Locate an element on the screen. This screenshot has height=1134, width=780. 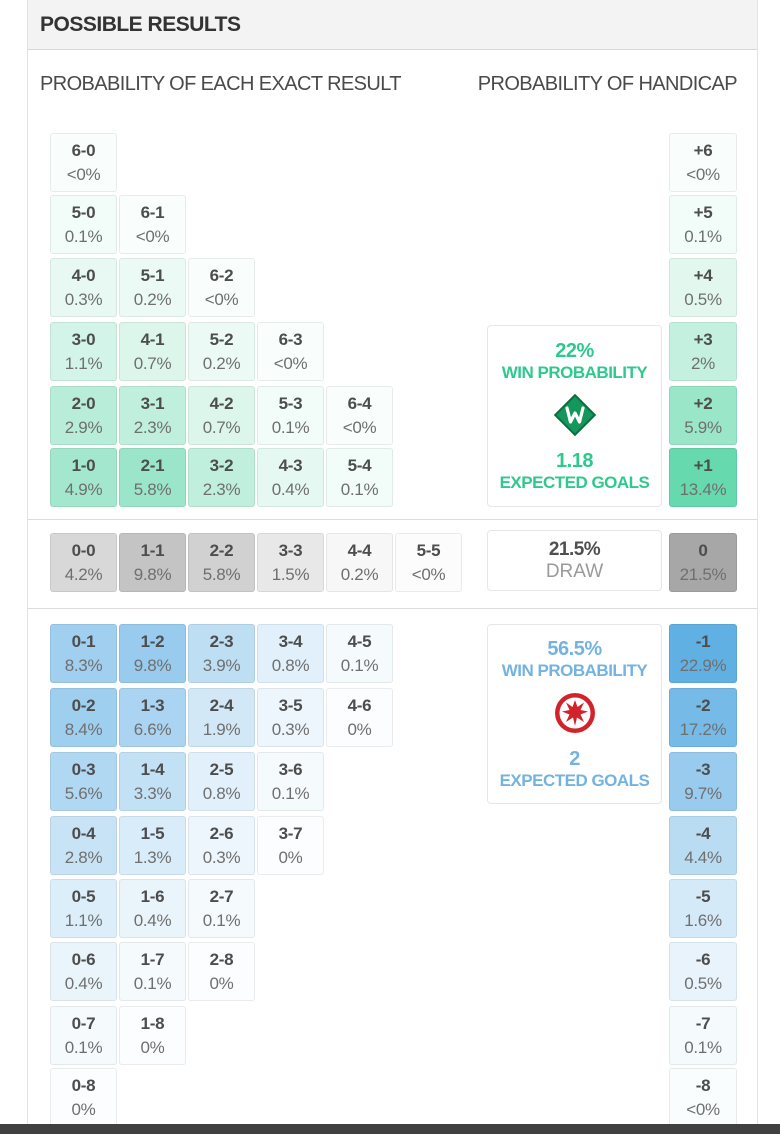
handicap-cell-+3: +3 2% is located at coordinates (703, 351).